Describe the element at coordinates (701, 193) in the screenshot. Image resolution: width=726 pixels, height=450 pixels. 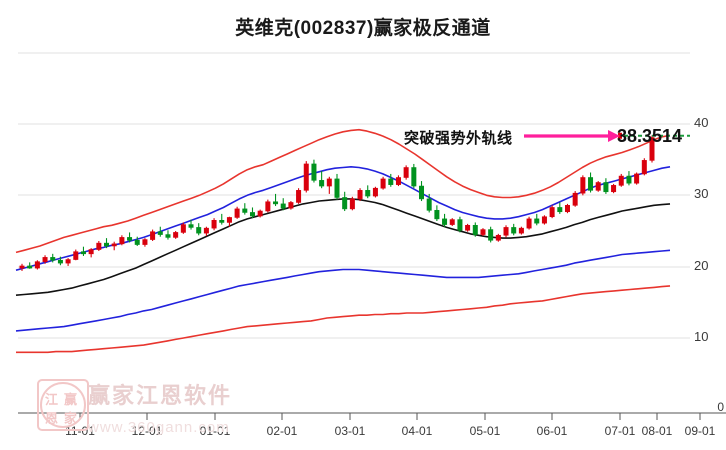
I see `y-axis-tick-30: 30` at that location.